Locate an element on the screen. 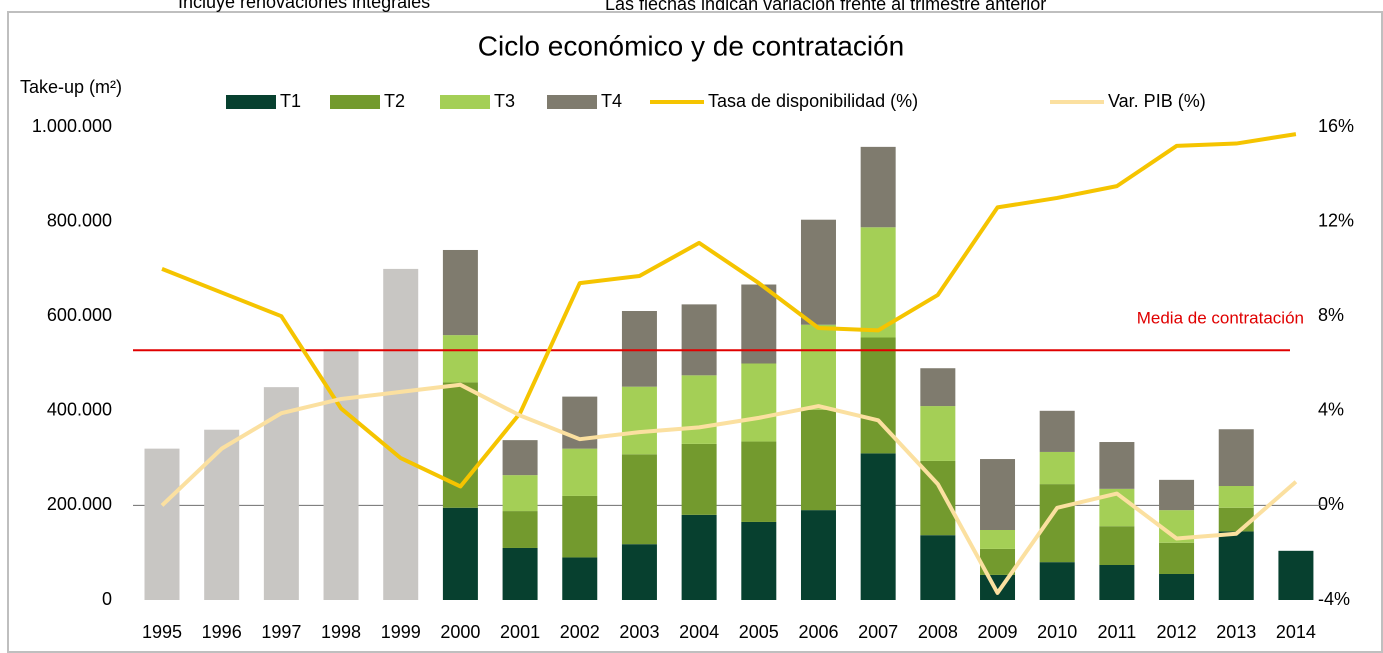  y-tick-label: 400.000 is located at coordinates (79, 410).